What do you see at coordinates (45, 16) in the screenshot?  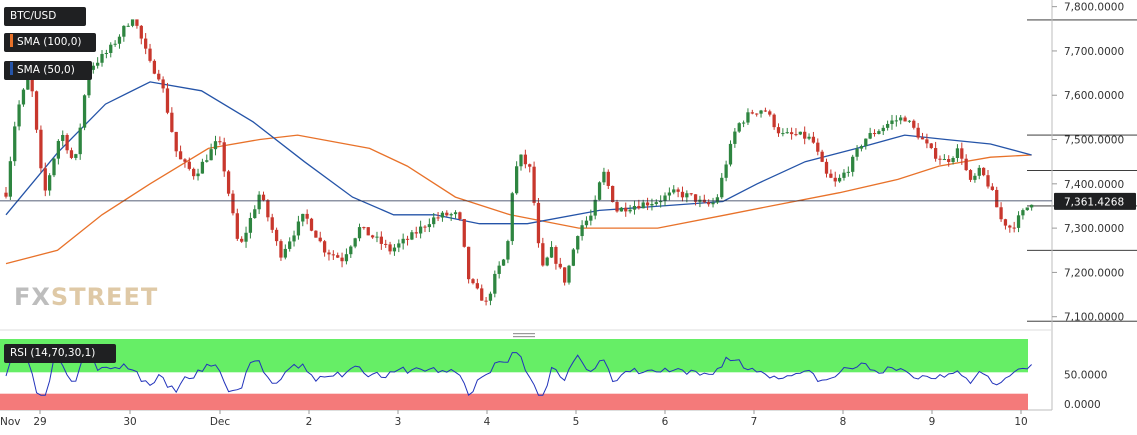 I see `symbol-label: BTC/USD` at bounding box center [45, 16].